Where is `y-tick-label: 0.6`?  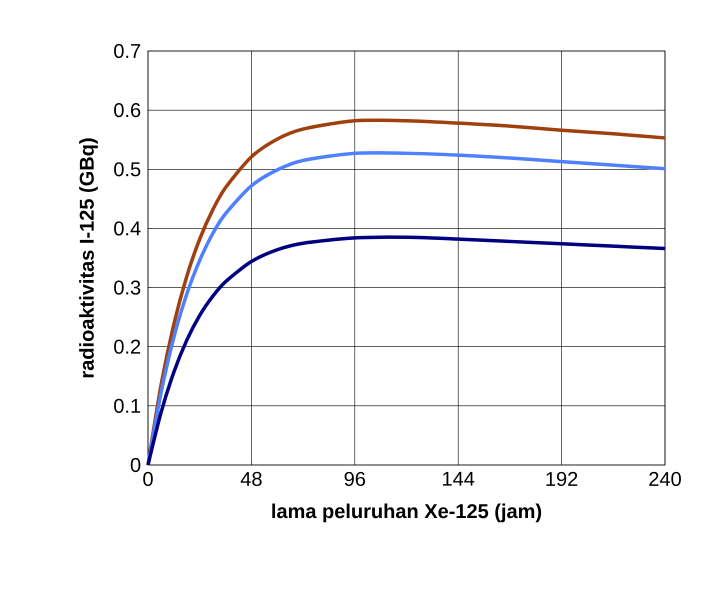 y-tick-label: 0.6 is located at coordinates (127, 110).